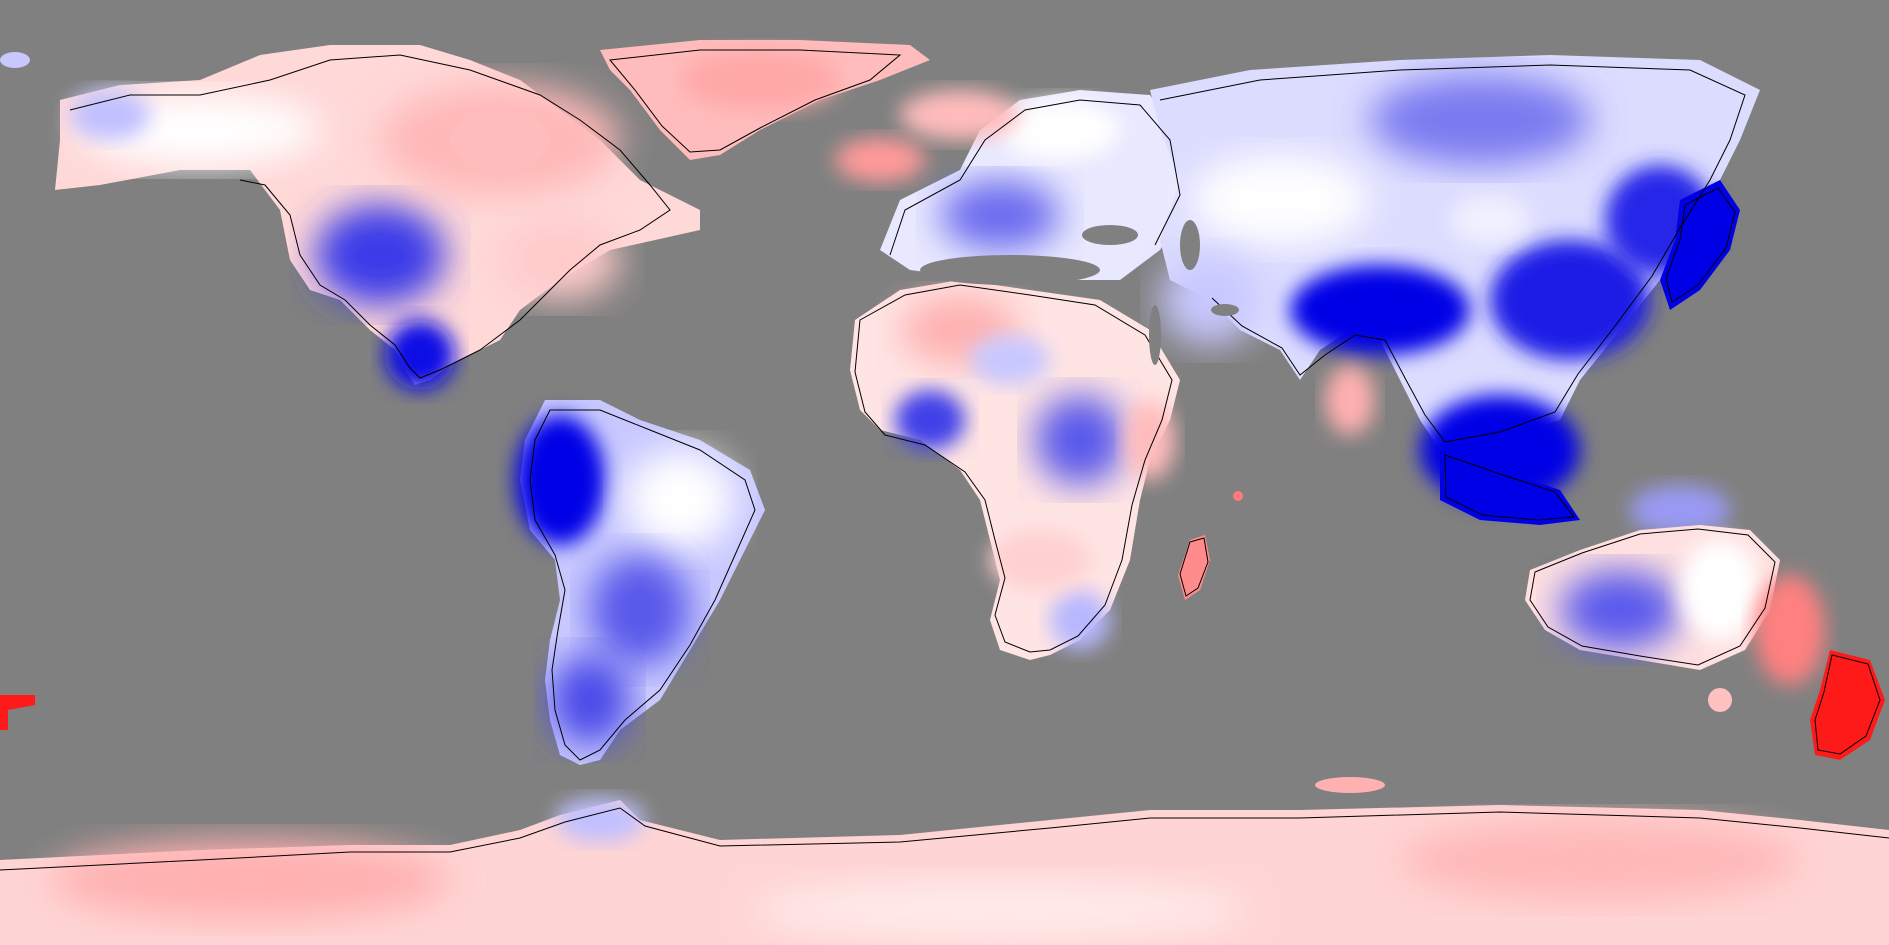 The width and height of the screenshot is (1889, 945). What do you see at coordinates (1452, 253) in the screenshot?
I see `coastline-asia` at bounding box center [1452, 253].